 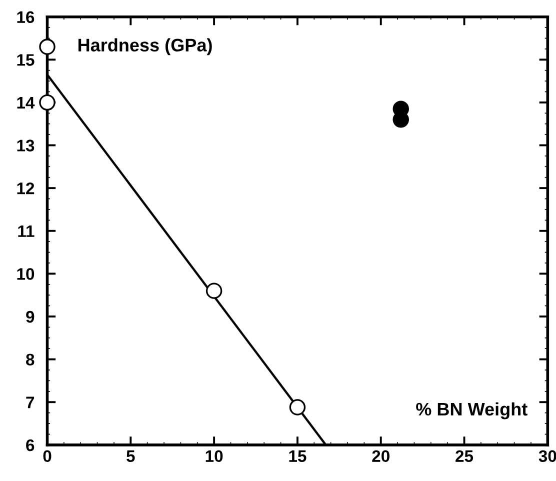 I want to click on y-tick-label: 6, so click(x=30, y=445).